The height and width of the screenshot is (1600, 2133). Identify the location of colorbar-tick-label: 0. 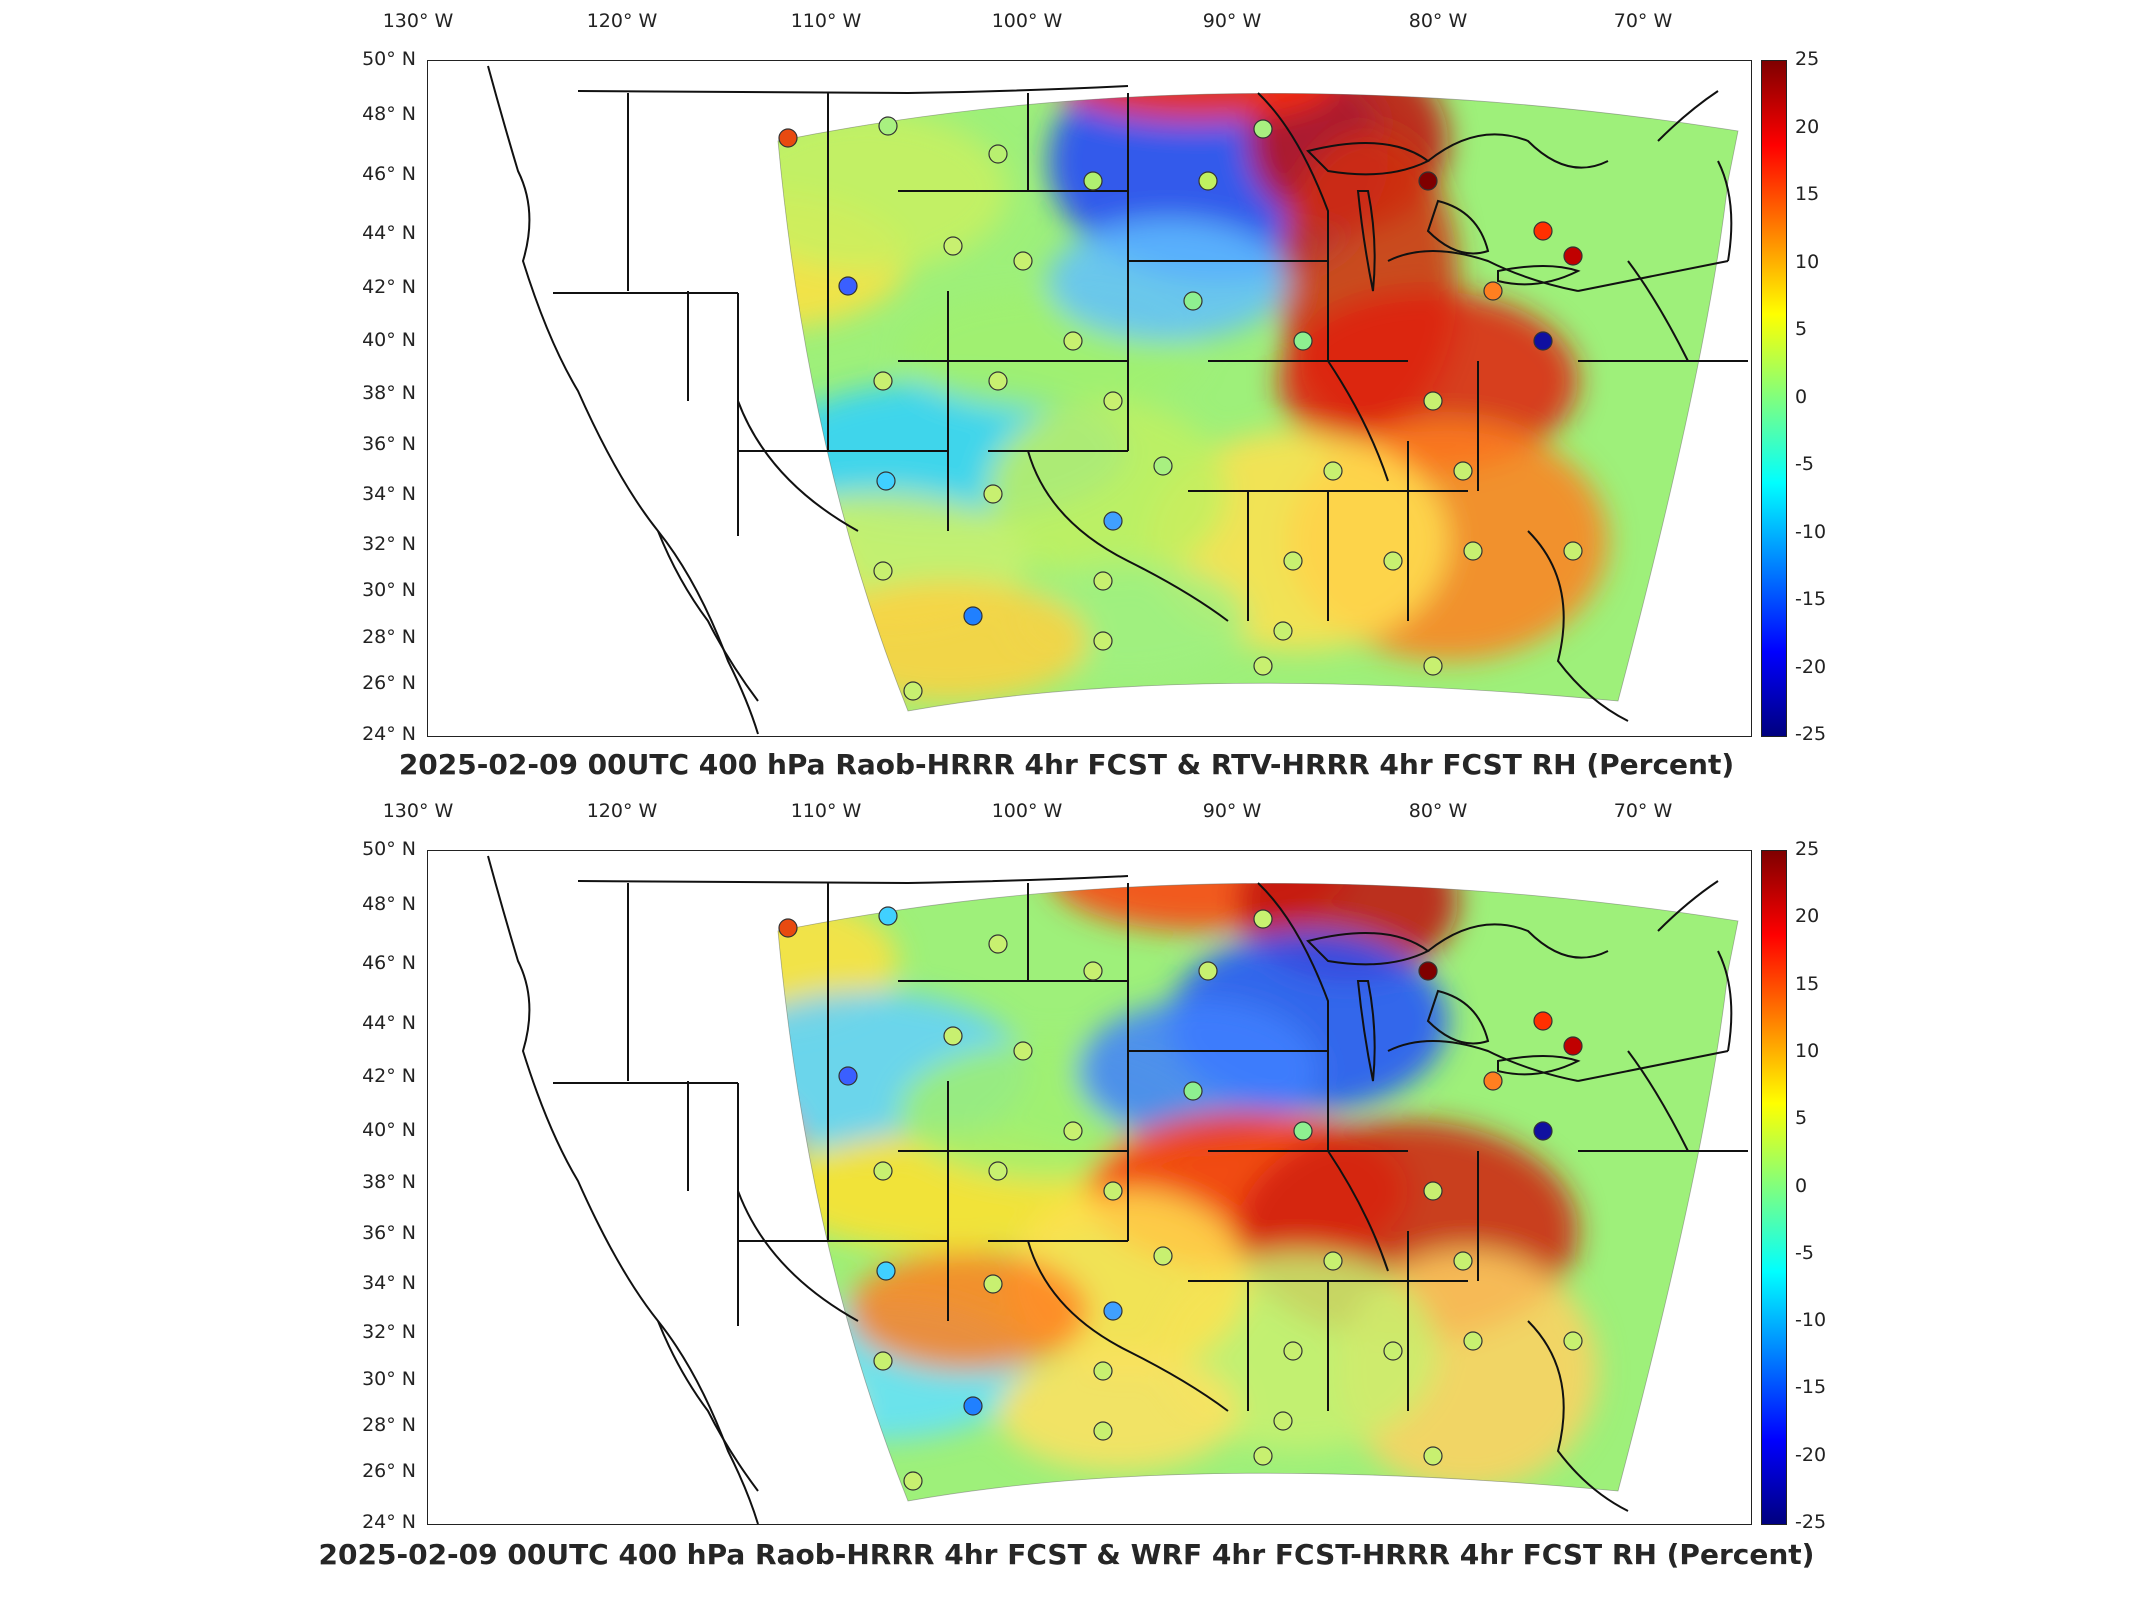
(1801, 1185).